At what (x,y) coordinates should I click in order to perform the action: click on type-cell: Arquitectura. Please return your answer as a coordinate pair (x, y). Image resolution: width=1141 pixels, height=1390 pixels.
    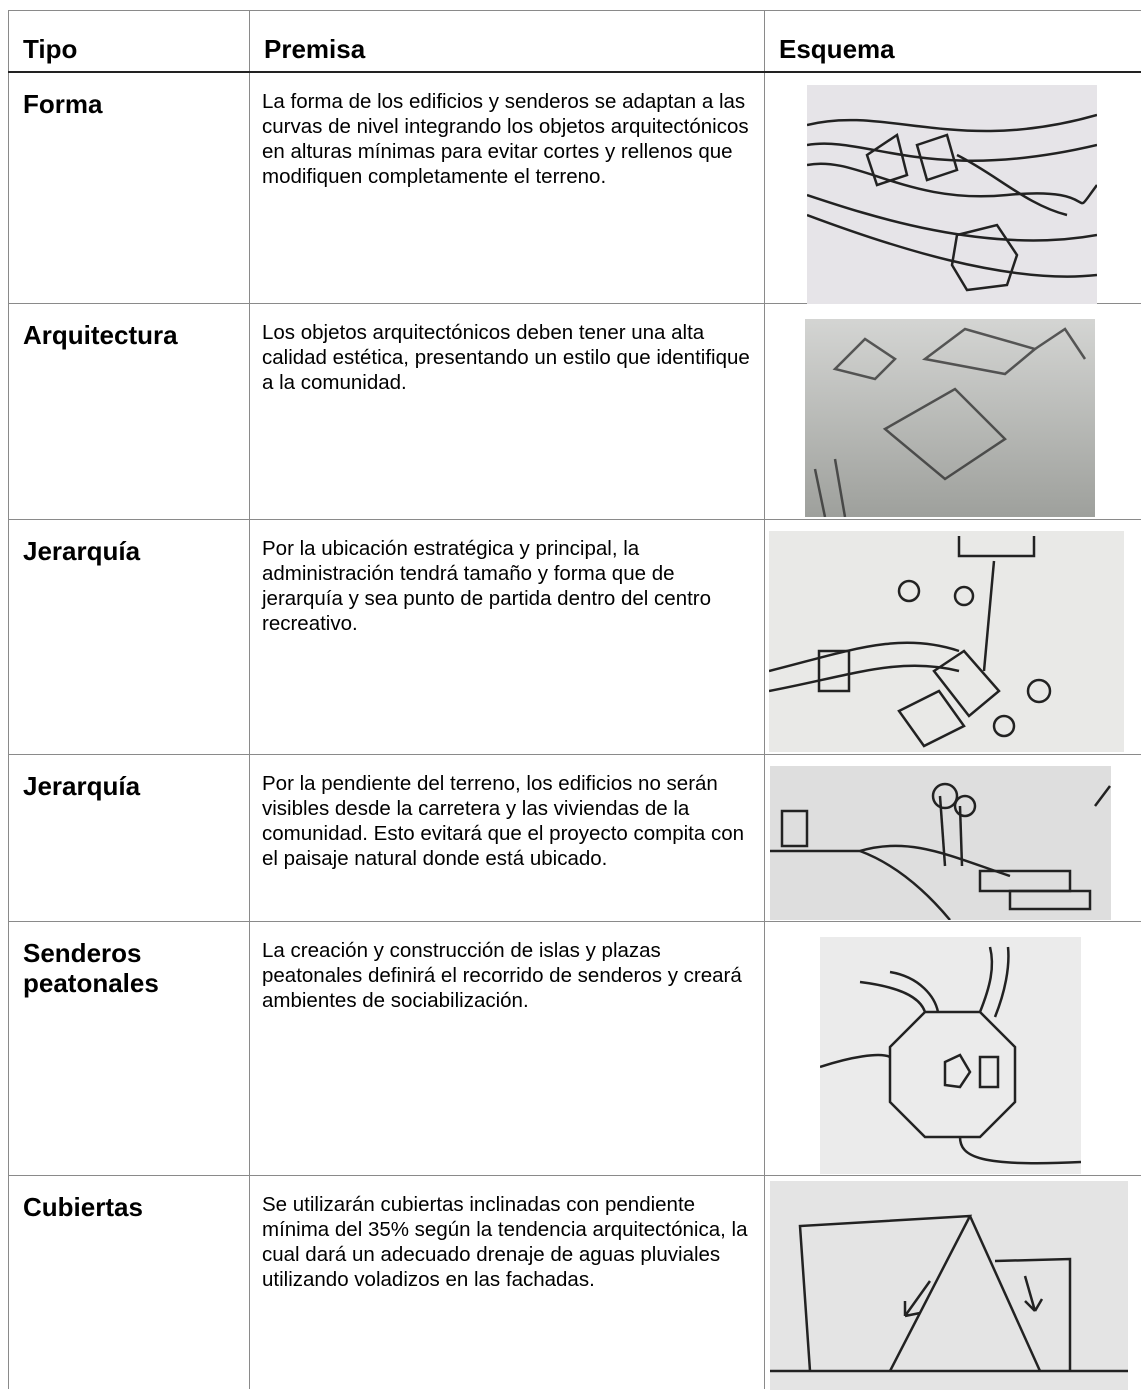
    Looking at the image, I should click on (129, 411).